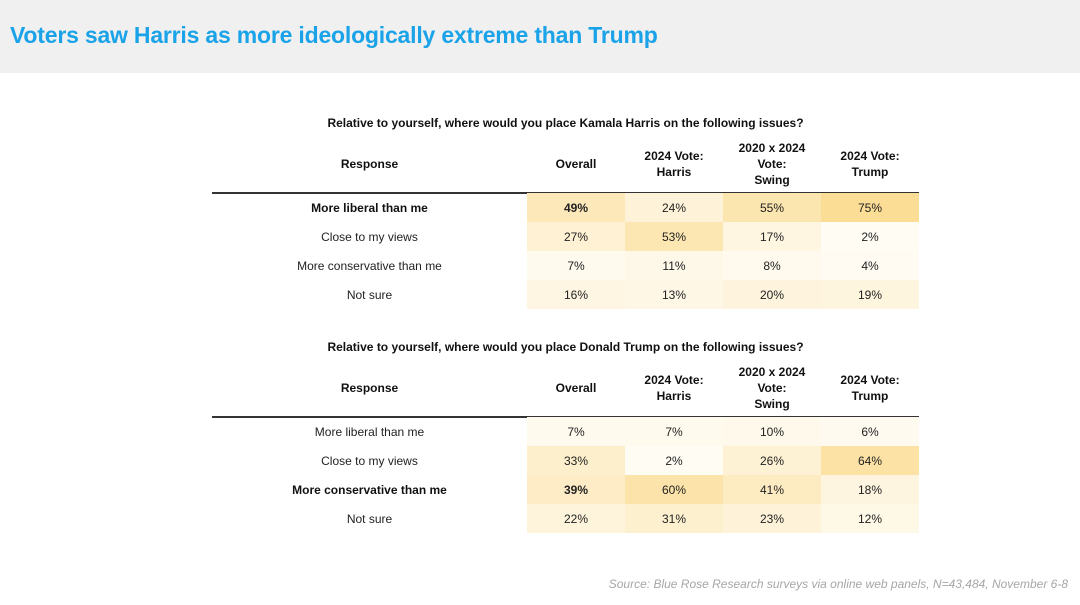 The width and height of the screenshot is (1080, 605). I want to click on value-cell: 75%, so click(870, 207).